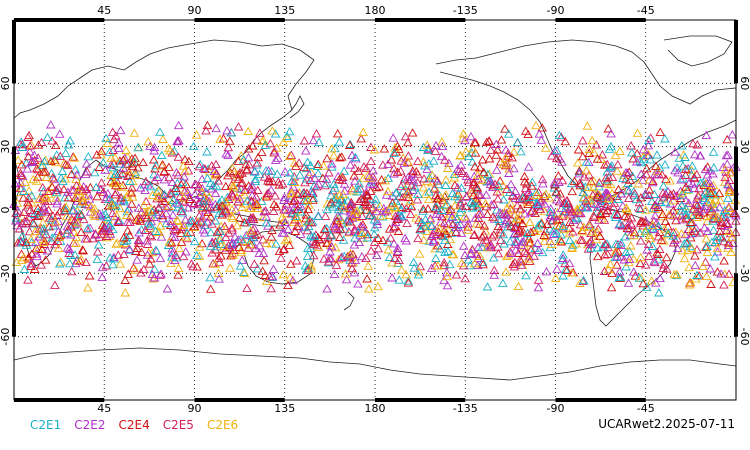 This screenshot has width=750, height=450. I want to click on lat-tick-right: 30, so click(744, 147).